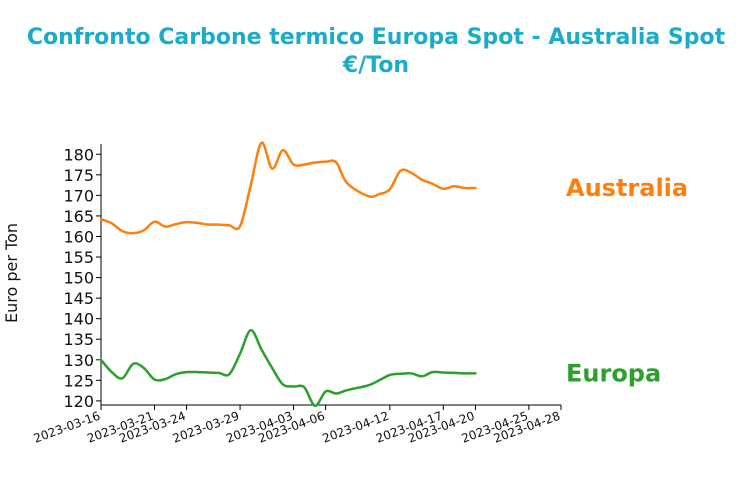  What do you see at coordinates (78, 298) in the screenshot?
I see `y-tick-label: 145` at bounding box center [78, 298].